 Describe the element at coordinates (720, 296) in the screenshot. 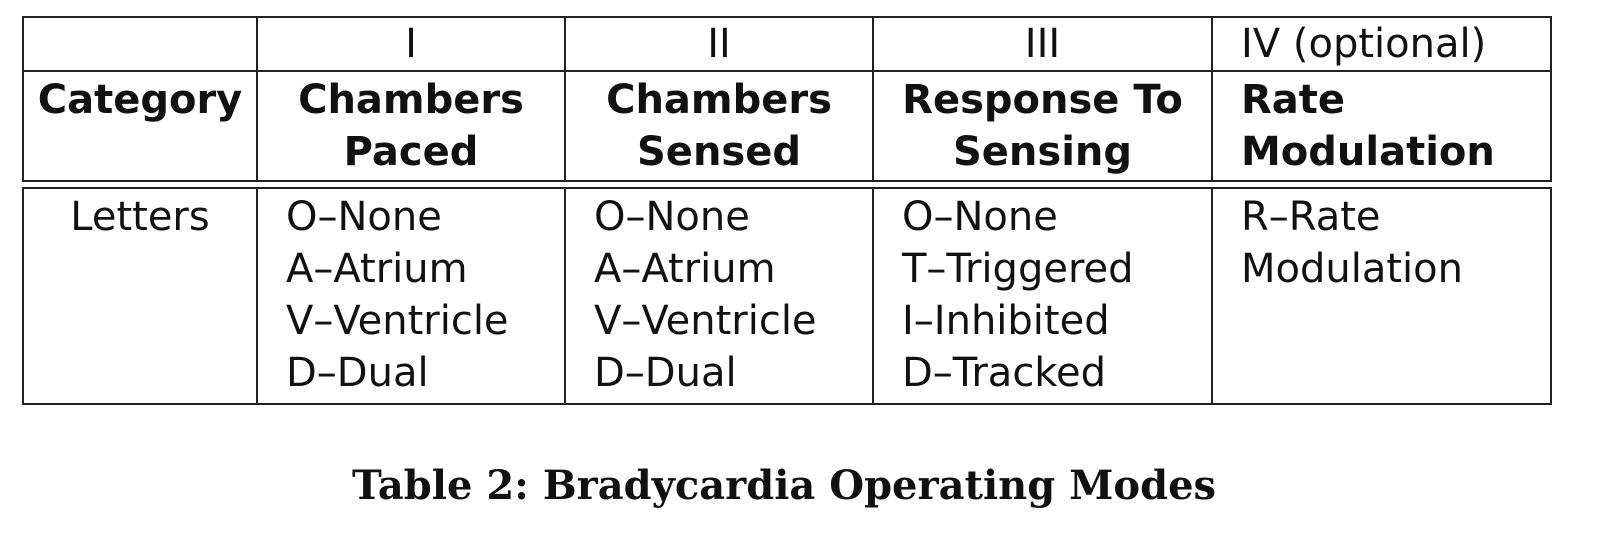

I see `chambers-sensed-values: O–None A–Atrium V–Ventricle D–Dual` at that location.